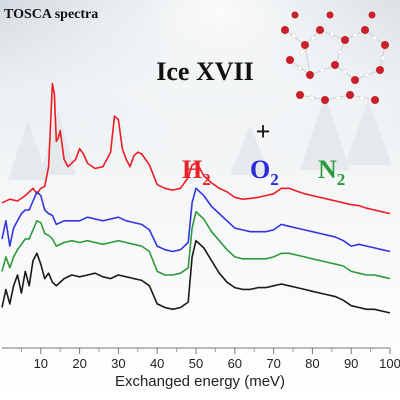  What do you see at coordinates (51, 14) in the screenshot?
I see `corner-label: TOSCA spectra` at bounding box center [51, 14].